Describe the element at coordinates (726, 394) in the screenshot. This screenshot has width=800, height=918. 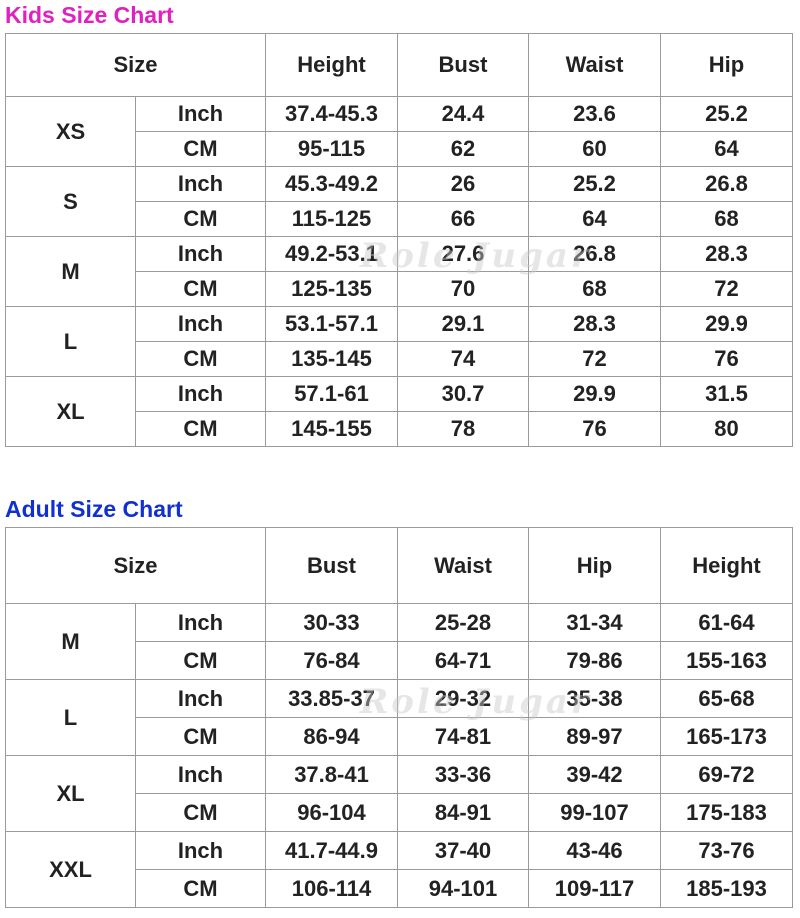
I see `measurement-cell: 31.5` at that location.